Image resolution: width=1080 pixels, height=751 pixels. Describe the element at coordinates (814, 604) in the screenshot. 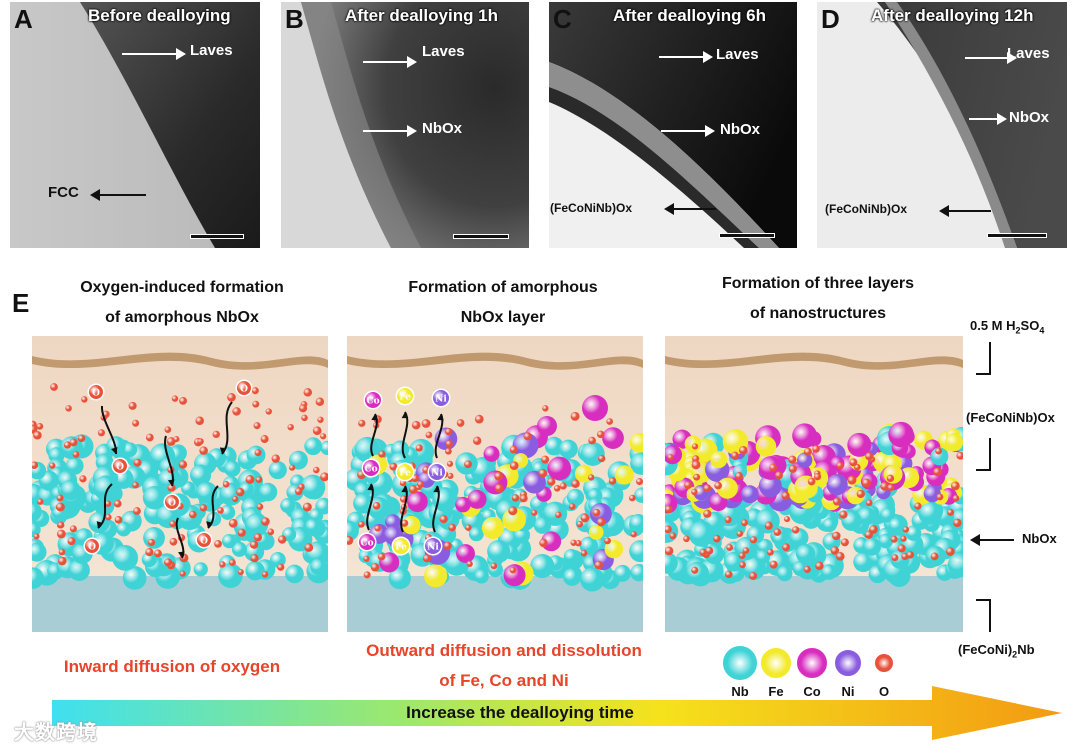

I see `substrate-region` at that location.